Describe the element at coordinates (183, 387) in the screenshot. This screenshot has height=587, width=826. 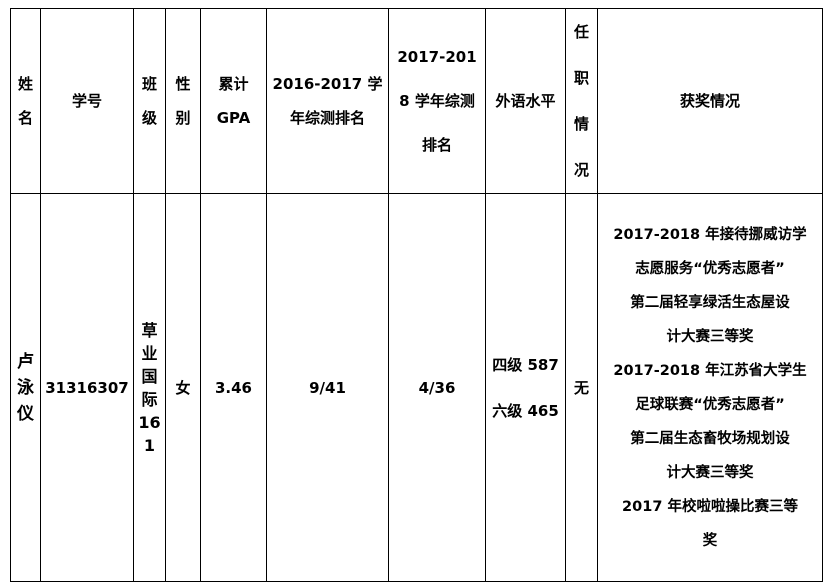
I see `cell-gender: 女` at that location.